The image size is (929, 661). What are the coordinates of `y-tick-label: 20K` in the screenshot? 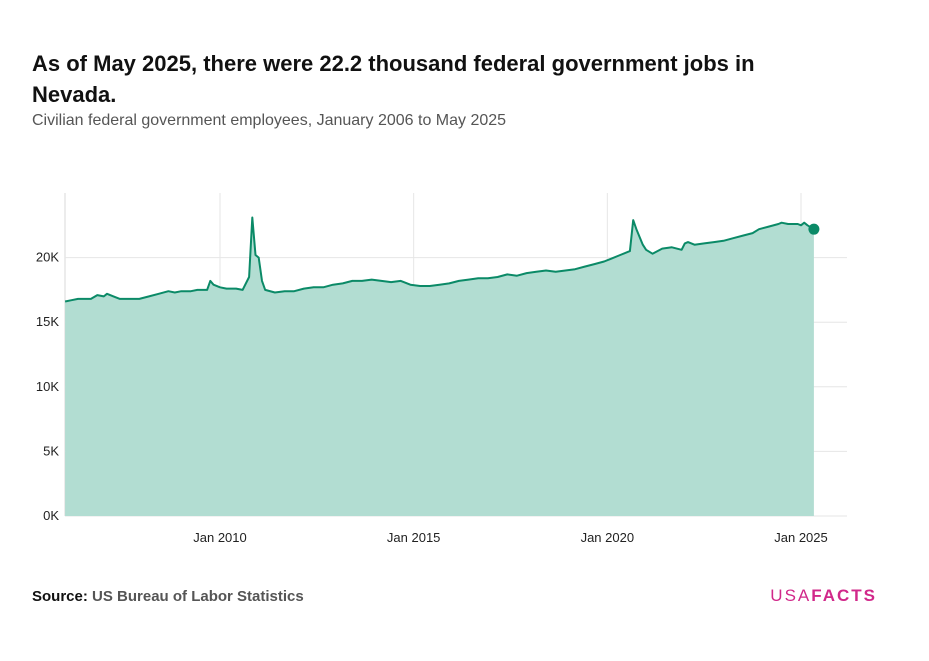 It's located at (47, 257).